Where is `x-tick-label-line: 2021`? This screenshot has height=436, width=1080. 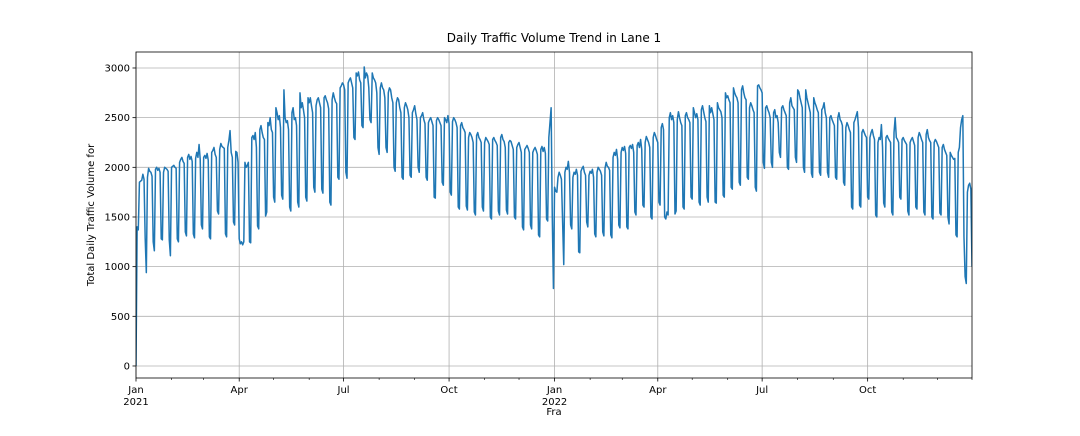
x-tick-label-line: 2021 is located at coordinates (135, 402).